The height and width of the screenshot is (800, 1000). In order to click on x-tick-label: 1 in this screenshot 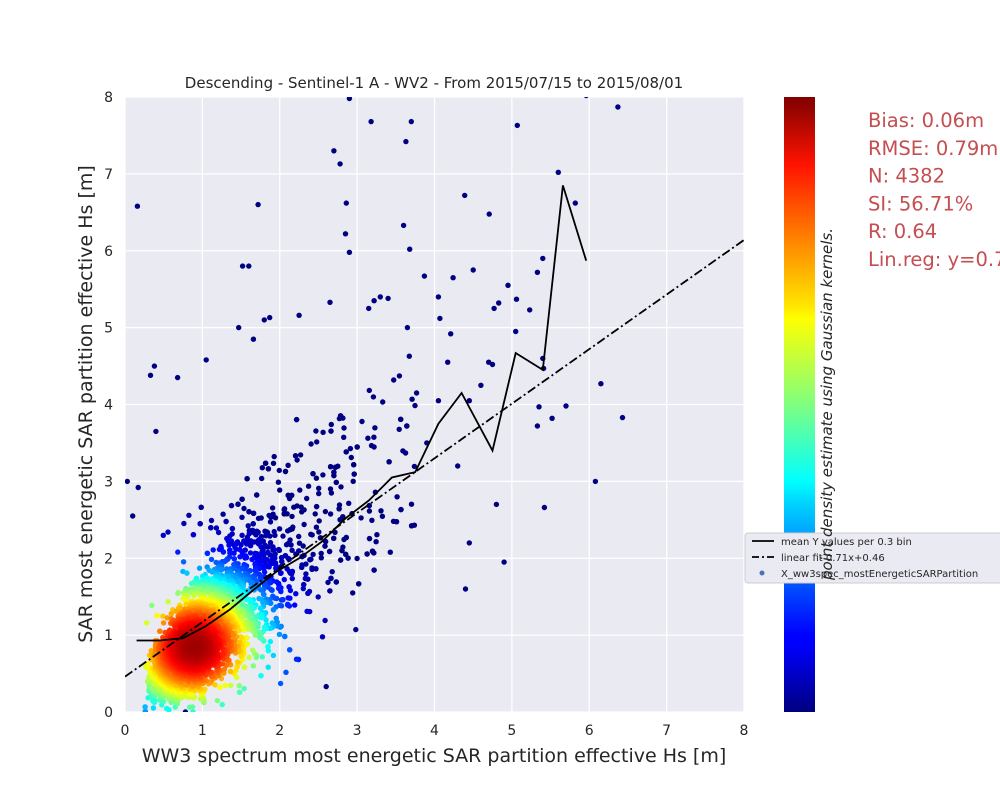, I will do `click(202, 731)`.